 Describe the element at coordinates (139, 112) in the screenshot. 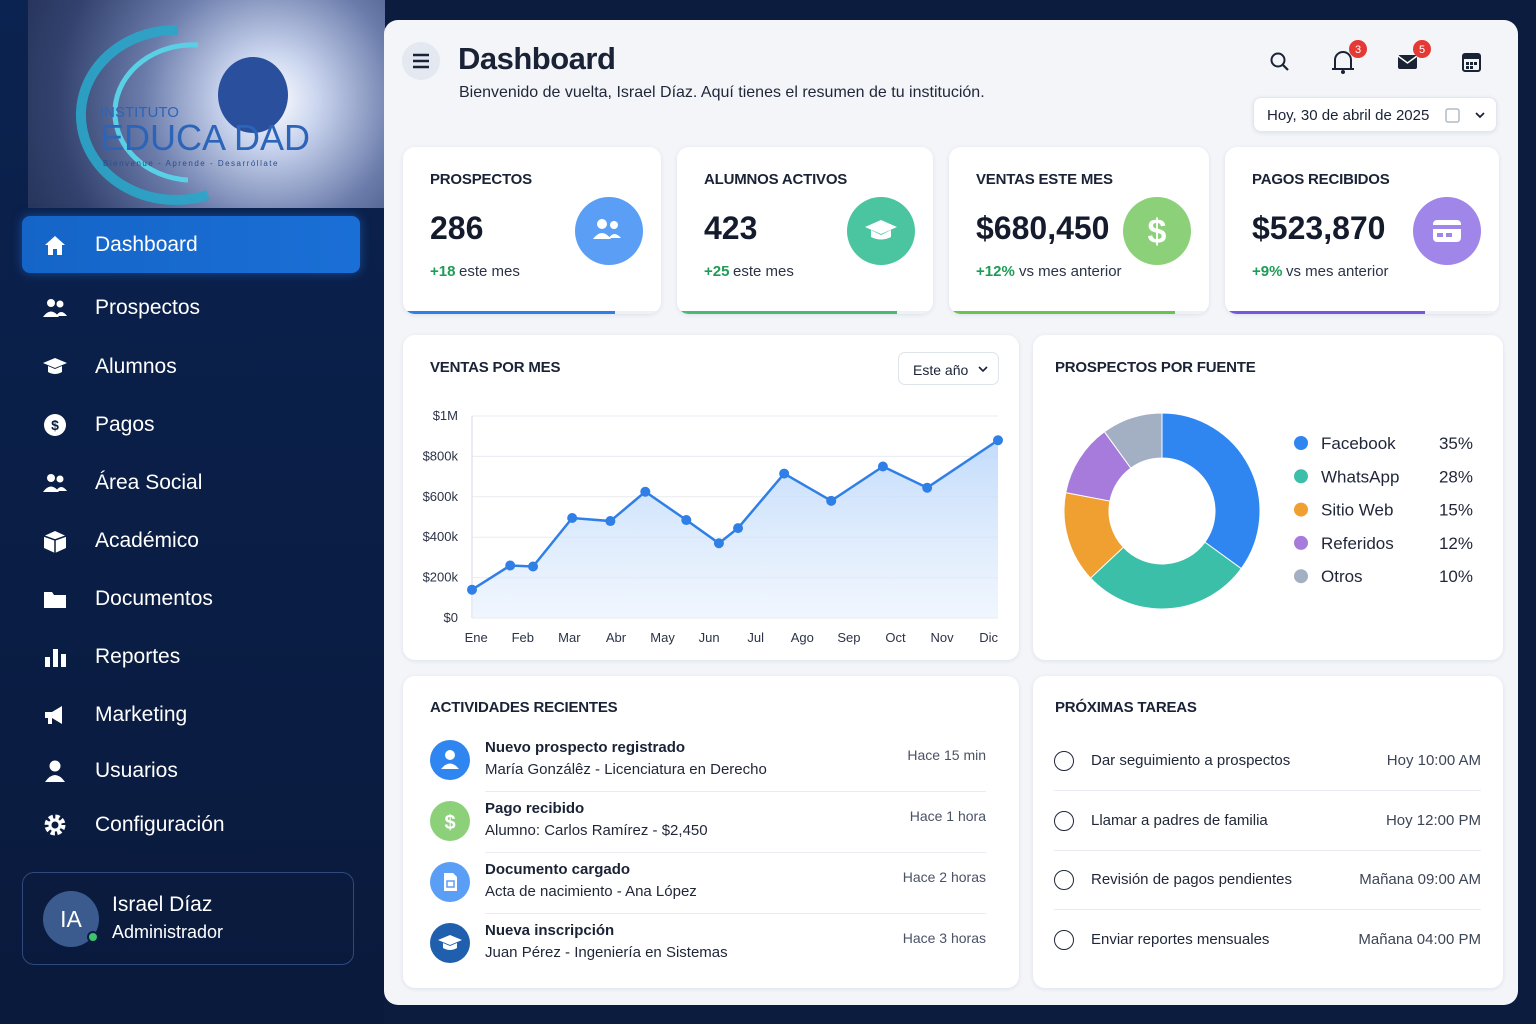

I see `logo-top: INSTITUTO` at that location.